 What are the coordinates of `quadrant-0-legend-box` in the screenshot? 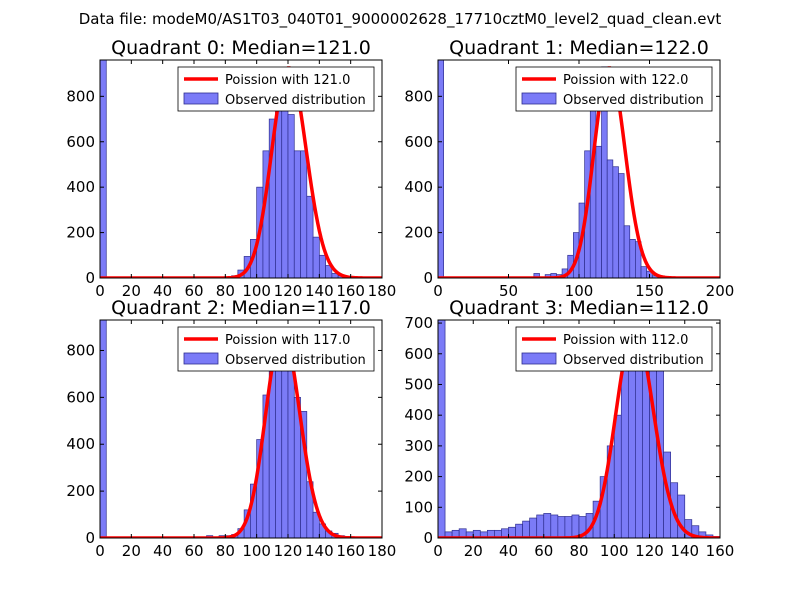 It's located at (276, 89).